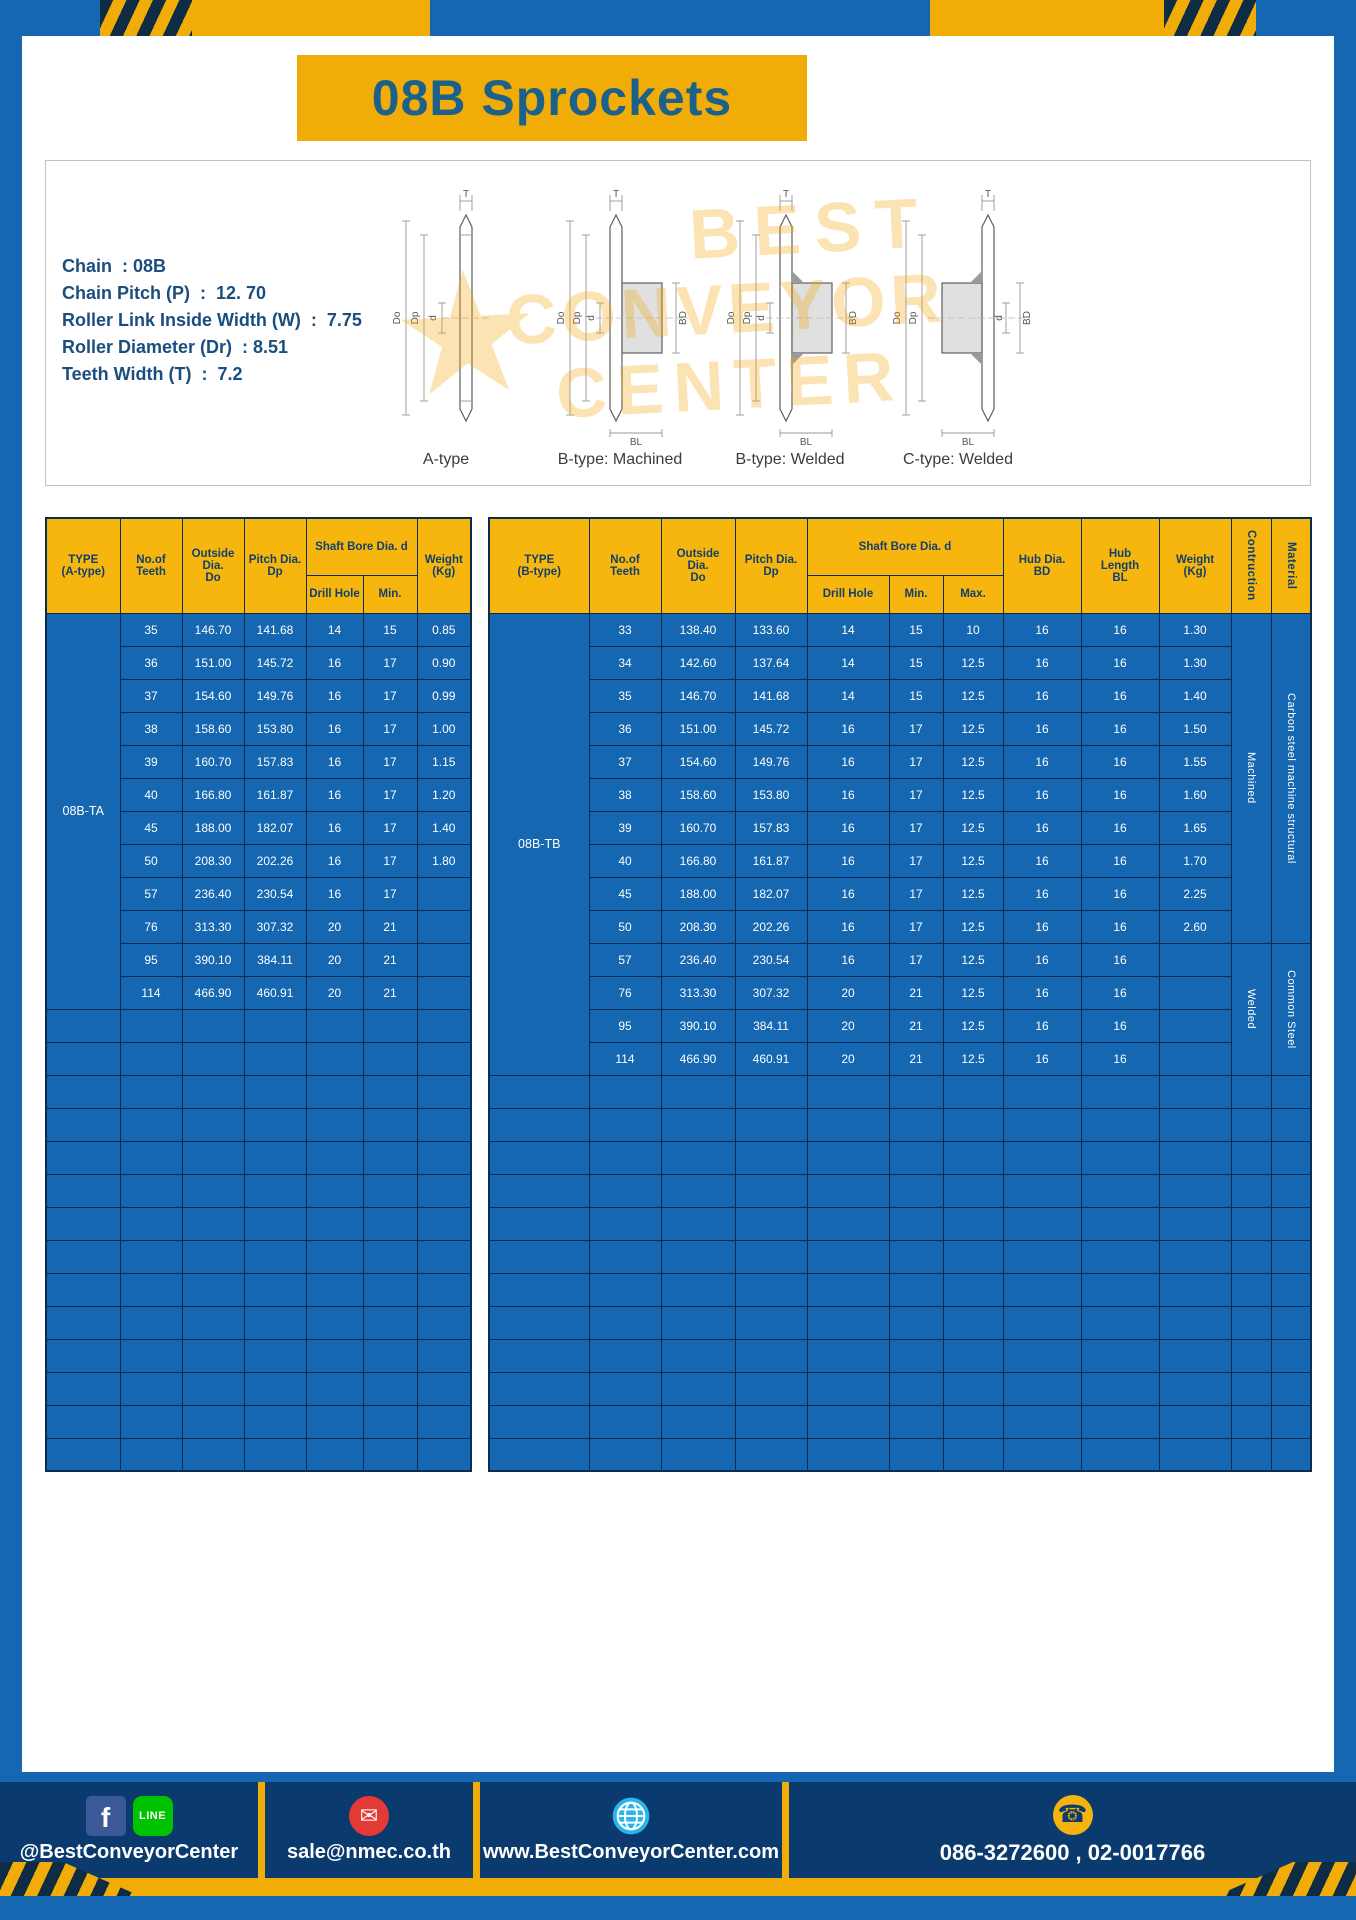 The image size is (1356, 1920). I want to click on table-cell: 230.54, so click(771, 959).